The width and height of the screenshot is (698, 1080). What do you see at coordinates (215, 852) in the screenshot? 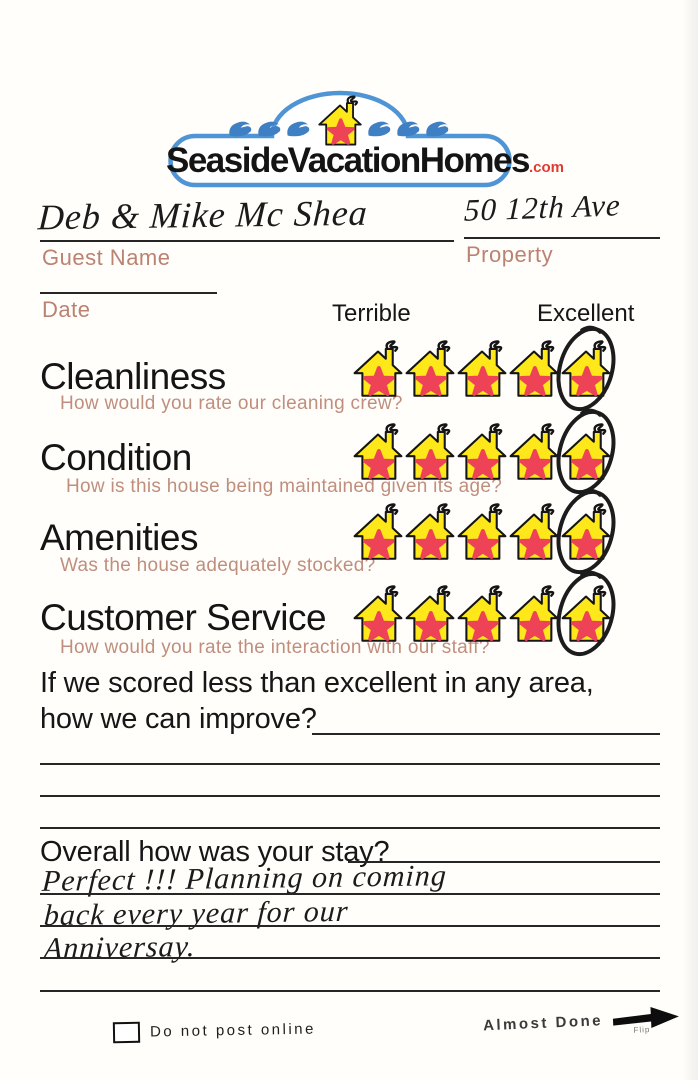
I see `overall-prompt: Overall how was your stay?` at bounding box center [215, 852].